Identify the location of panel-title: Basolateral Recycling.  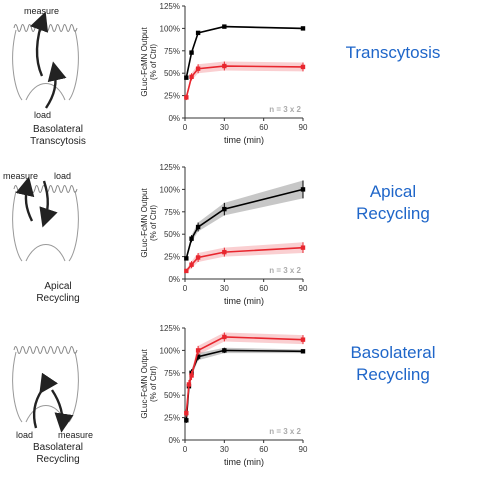
(392, 363).